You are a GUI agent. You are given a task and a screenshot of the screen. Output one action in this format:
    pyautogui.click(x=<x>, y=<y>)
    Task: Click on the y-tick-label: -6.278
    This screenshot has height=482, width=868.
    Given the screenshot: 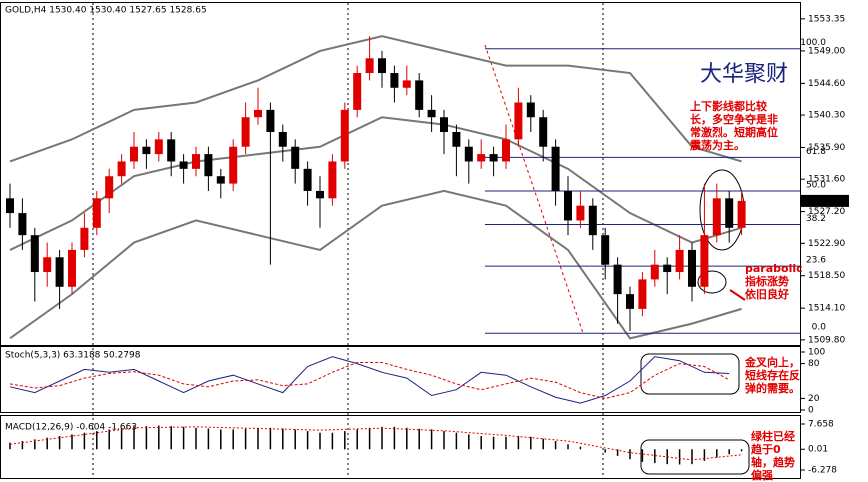 What is the action you would take?
    pyautogui.click(x=822, y=471)
    